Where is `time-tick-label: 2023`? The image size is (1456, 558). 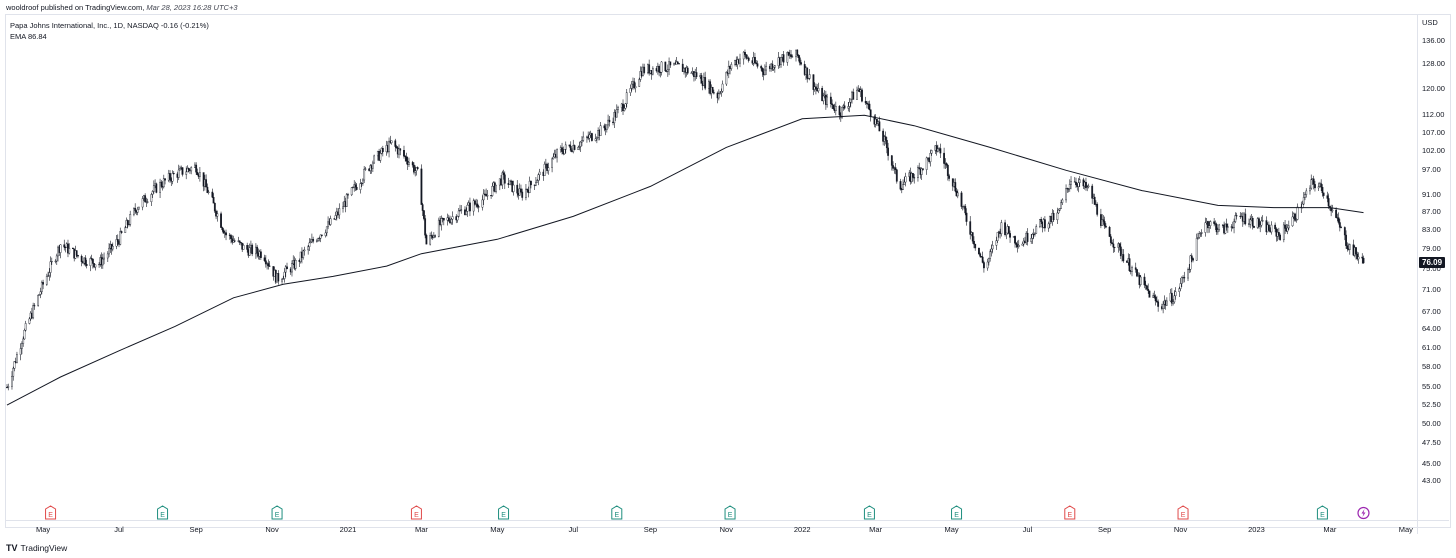
time-tick-label: 2023 is located at coordinates (1256, 529).